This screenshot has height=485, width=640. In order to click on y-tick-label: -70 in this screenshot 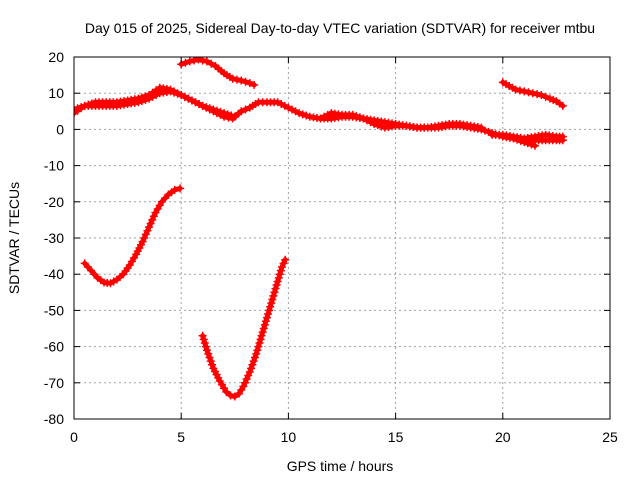, I will do `click(54, 383)`.